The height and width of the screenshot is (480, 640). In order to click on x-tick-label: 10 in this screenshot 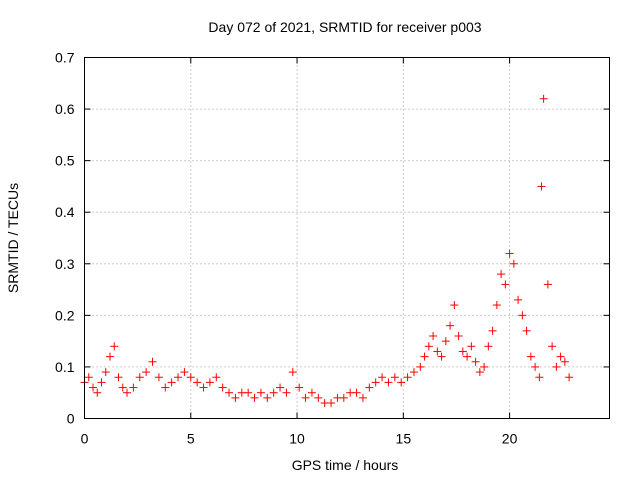, I will do `click(297, 439)`.